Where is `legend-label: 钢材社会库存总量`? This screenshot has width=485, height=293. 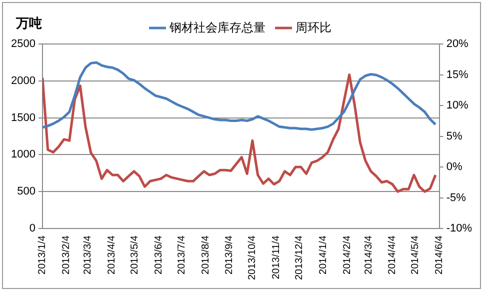 legend-label: 钢材社会库存总量 is located at coordinates (217, 27).